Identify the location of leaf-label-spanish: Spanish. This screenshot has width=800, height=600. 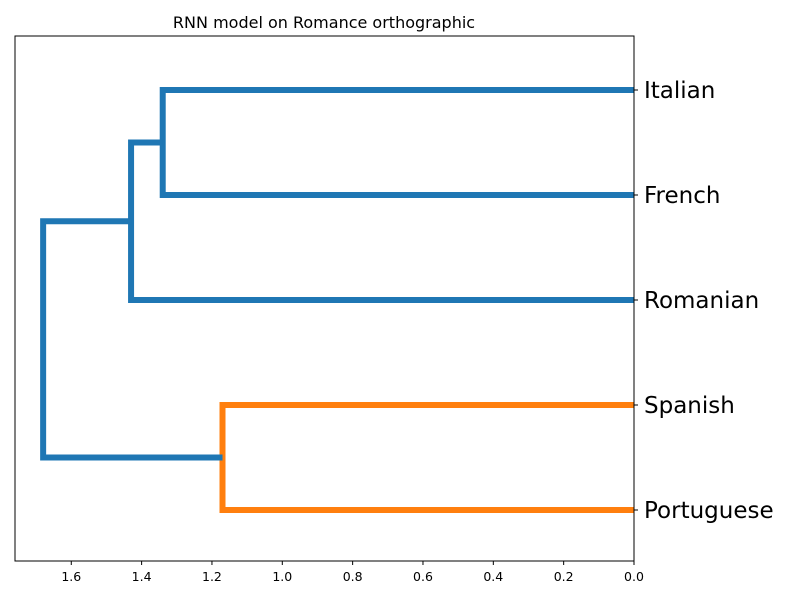
(689, 406).